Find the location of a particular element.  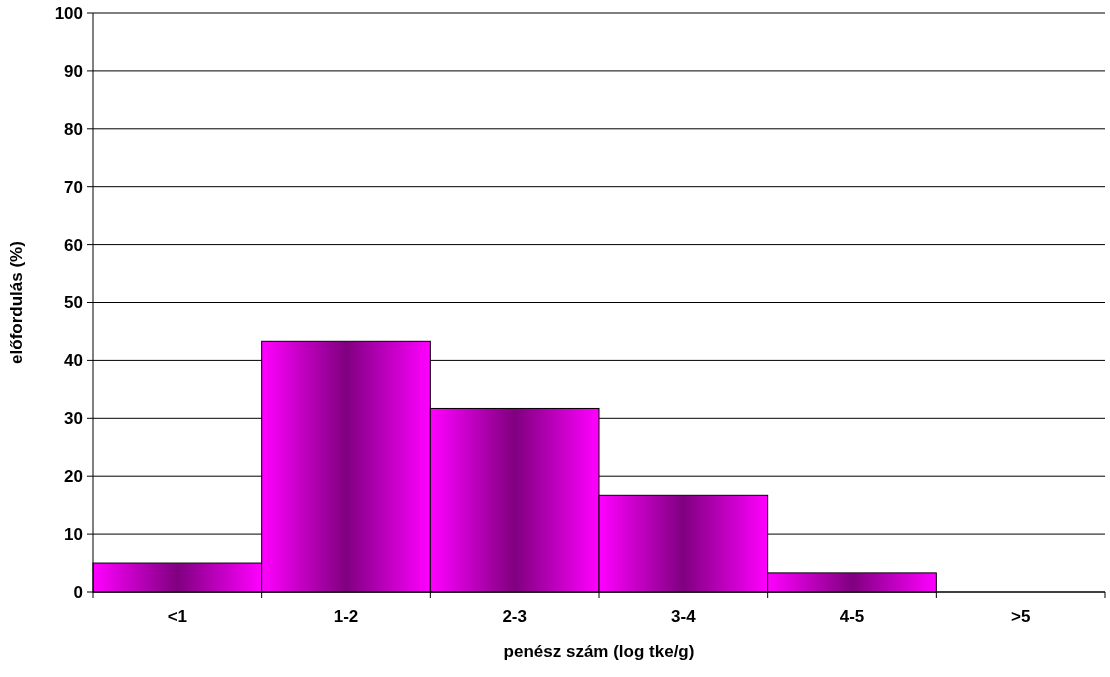

y-tick-label: 20 is located at coordinates (73, 477).